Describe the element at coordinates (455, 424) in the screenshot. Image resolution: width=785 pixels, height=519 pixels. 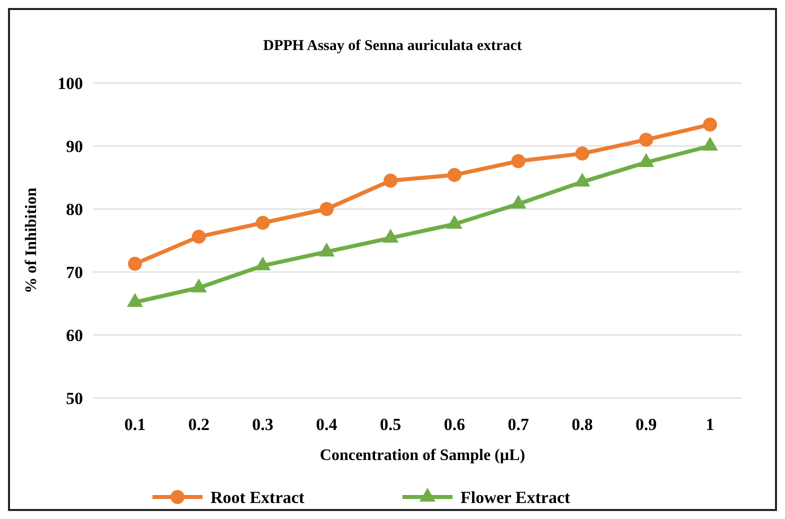
I see `x-tick-label: 0.6` at that location.